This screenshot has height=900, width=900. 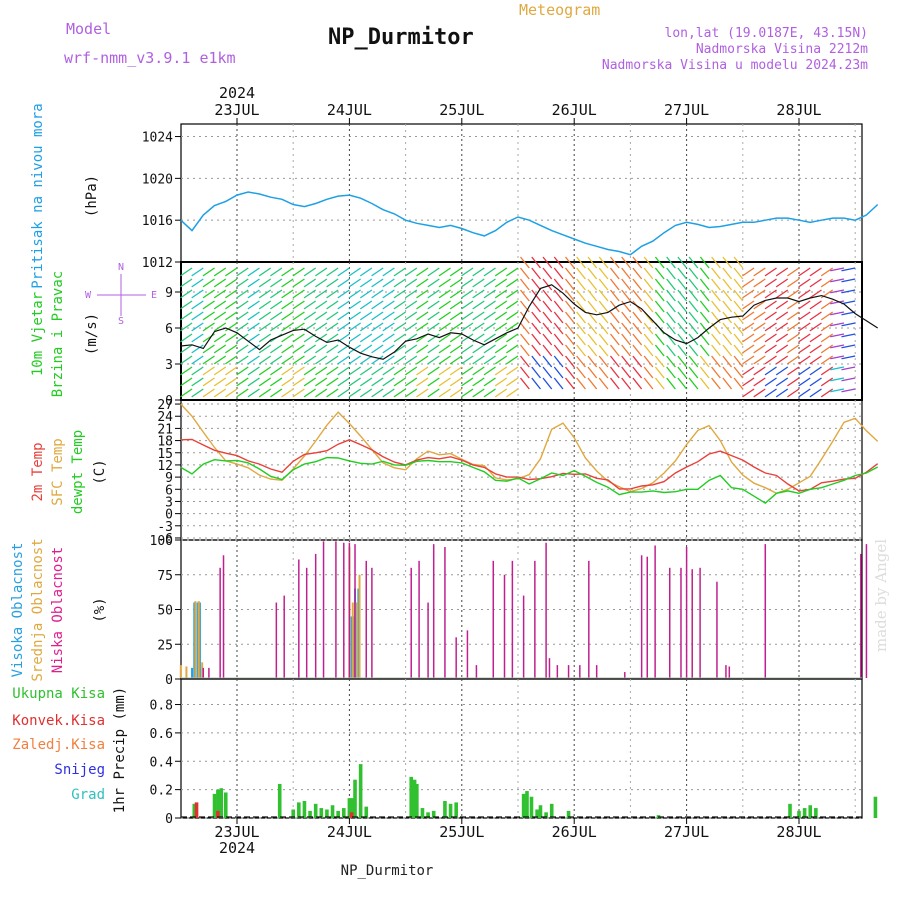 What do you see at coordinates (237, 848) in the screenshot?
I see `year-bottom: 2024` at bounding box center [237, 848].